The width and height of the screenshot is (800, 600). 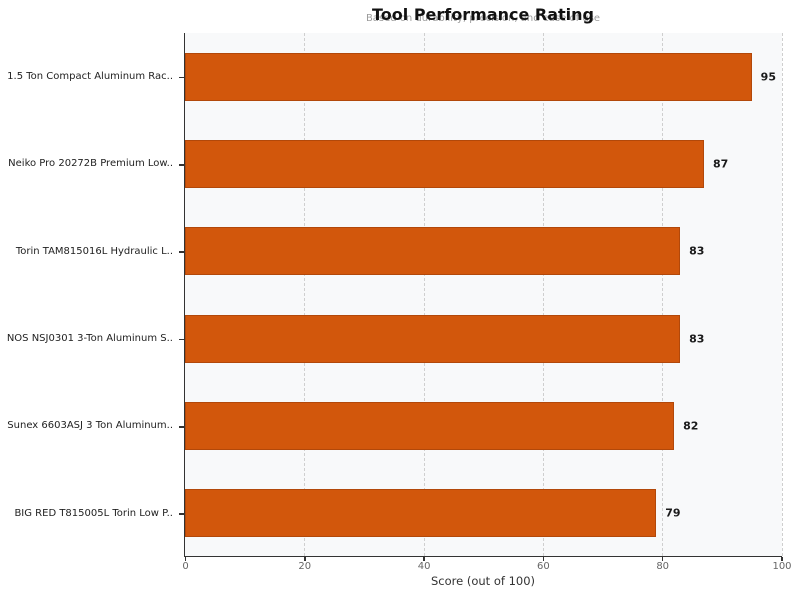 I want to click on category-label: NOS NSJ0301 3-Ton Aluminum S.., so click(x=89, y=339).